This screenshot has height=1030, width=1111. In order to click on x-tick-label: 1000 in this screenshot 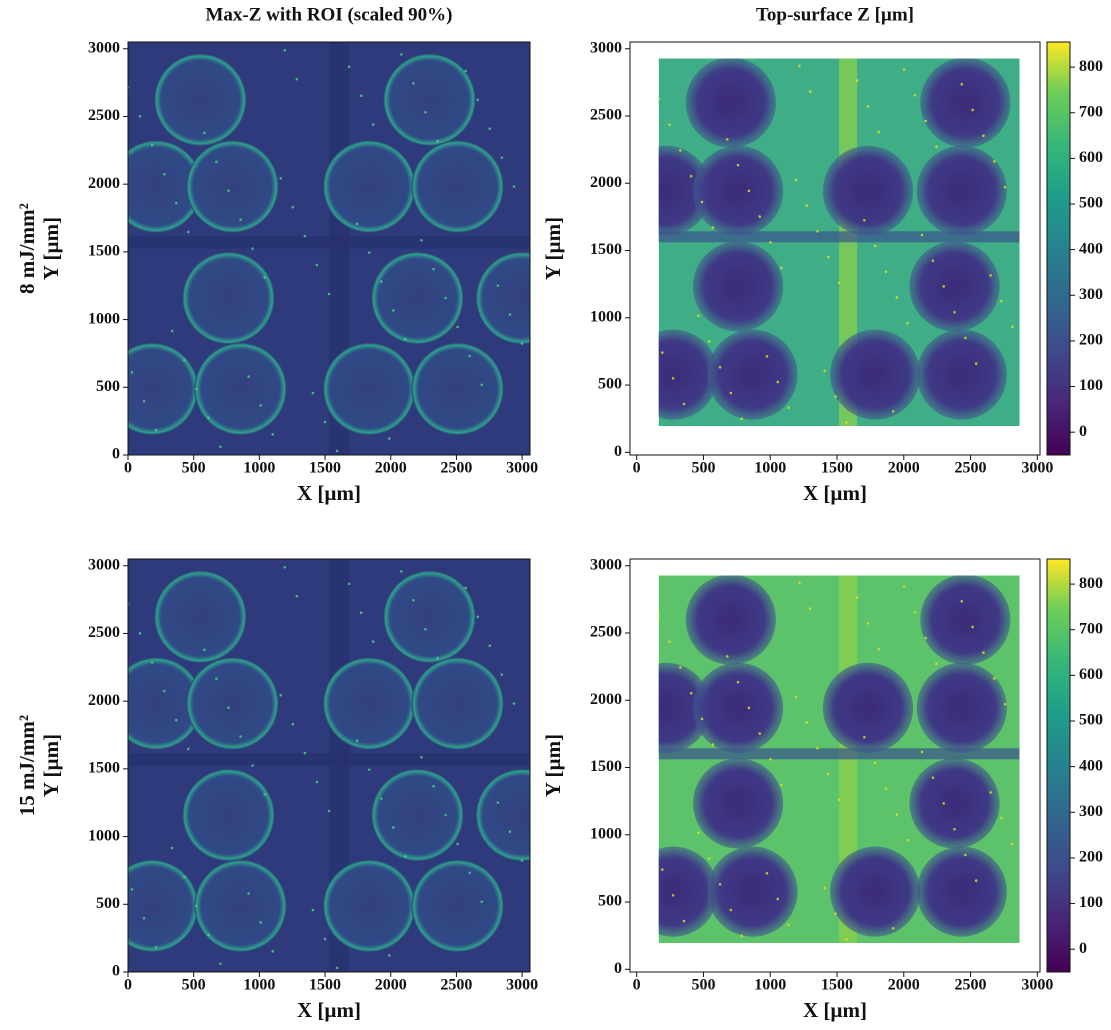, I will do `click(770, 468)`.